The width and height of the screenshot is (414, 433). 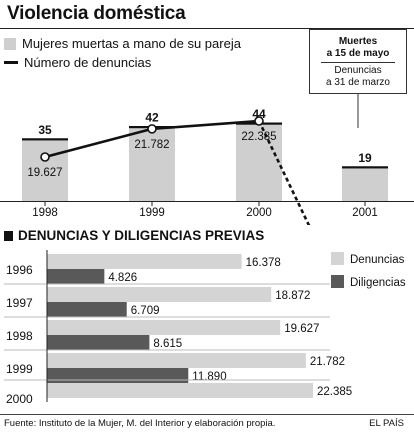 I want to click on y-label-1997: 1997, so click(x=19, y=303).